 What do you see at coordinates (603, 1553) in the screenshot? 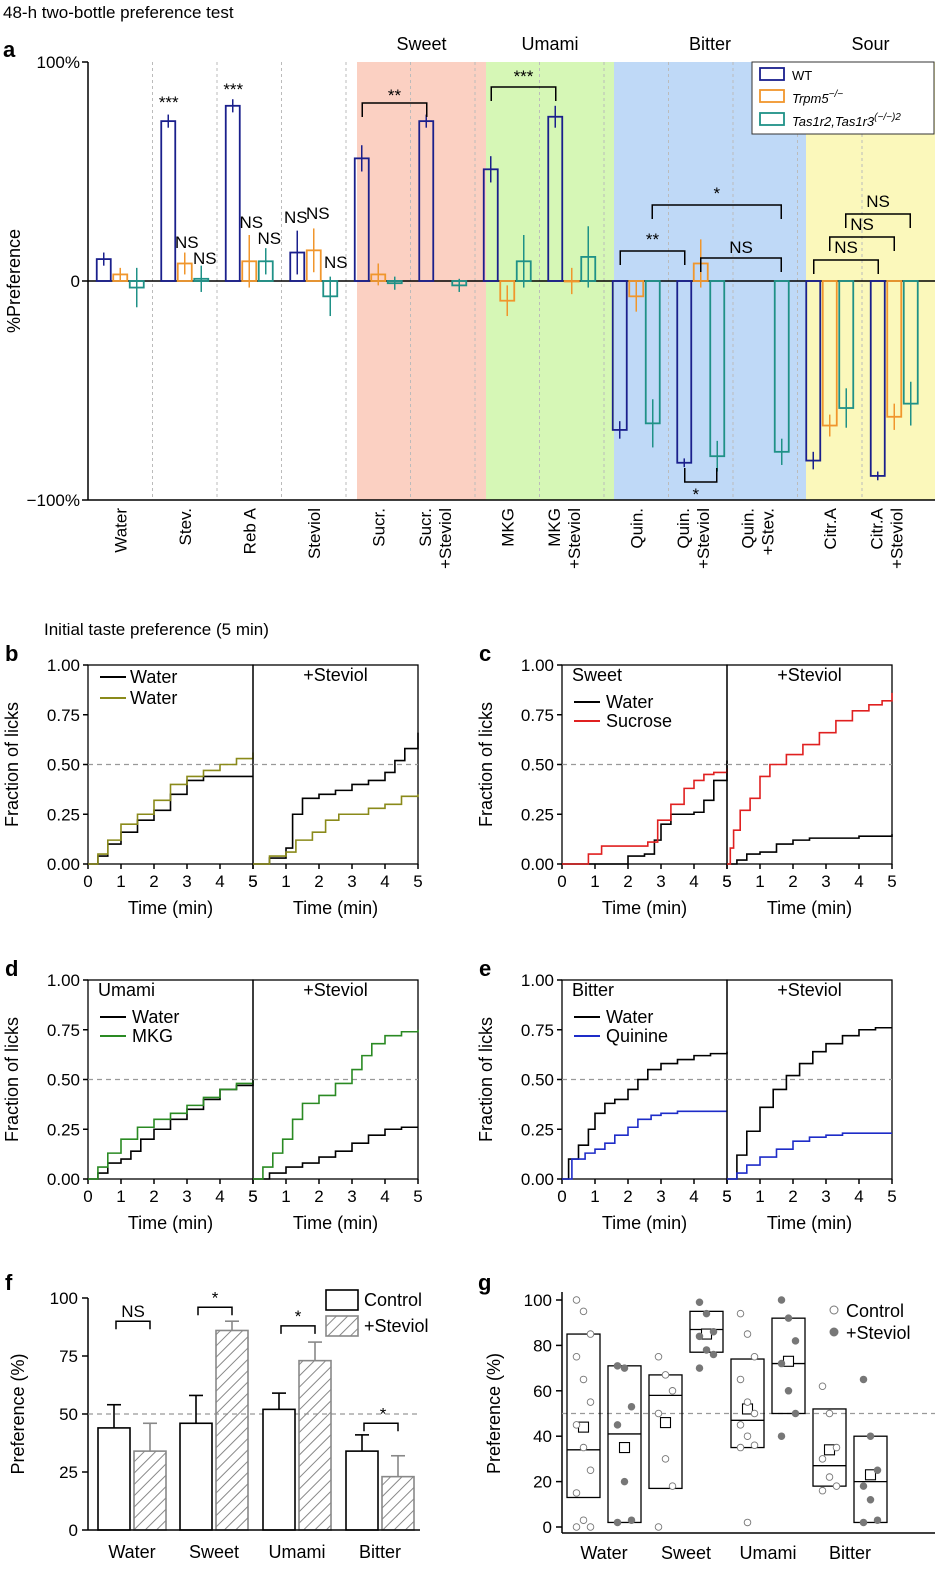
I see `x-tick-label: Water` at bounding box center [603, 1553].